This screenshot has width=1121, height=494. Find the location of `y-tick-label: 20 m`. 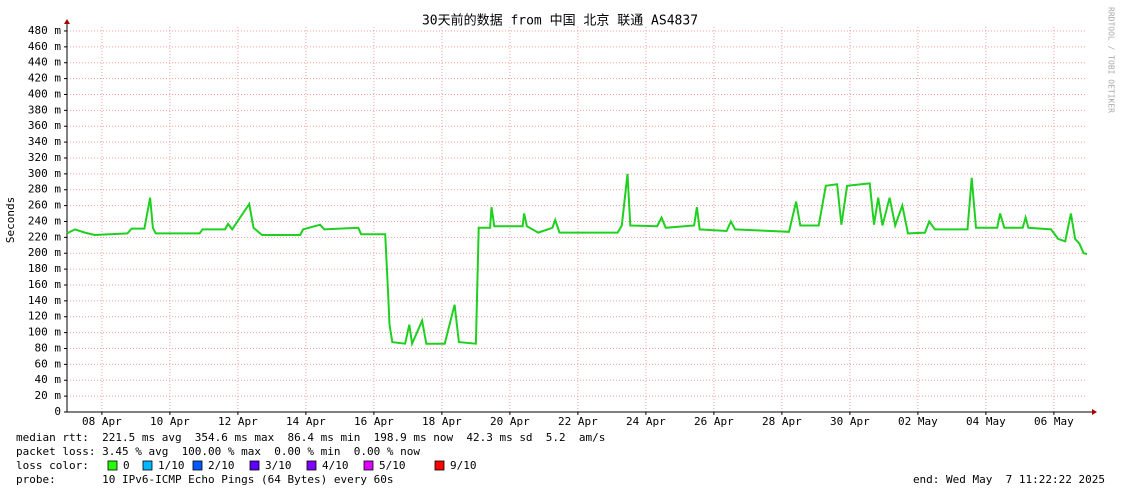

y-tick-label: 20 m is located at coordinates (48, 395).